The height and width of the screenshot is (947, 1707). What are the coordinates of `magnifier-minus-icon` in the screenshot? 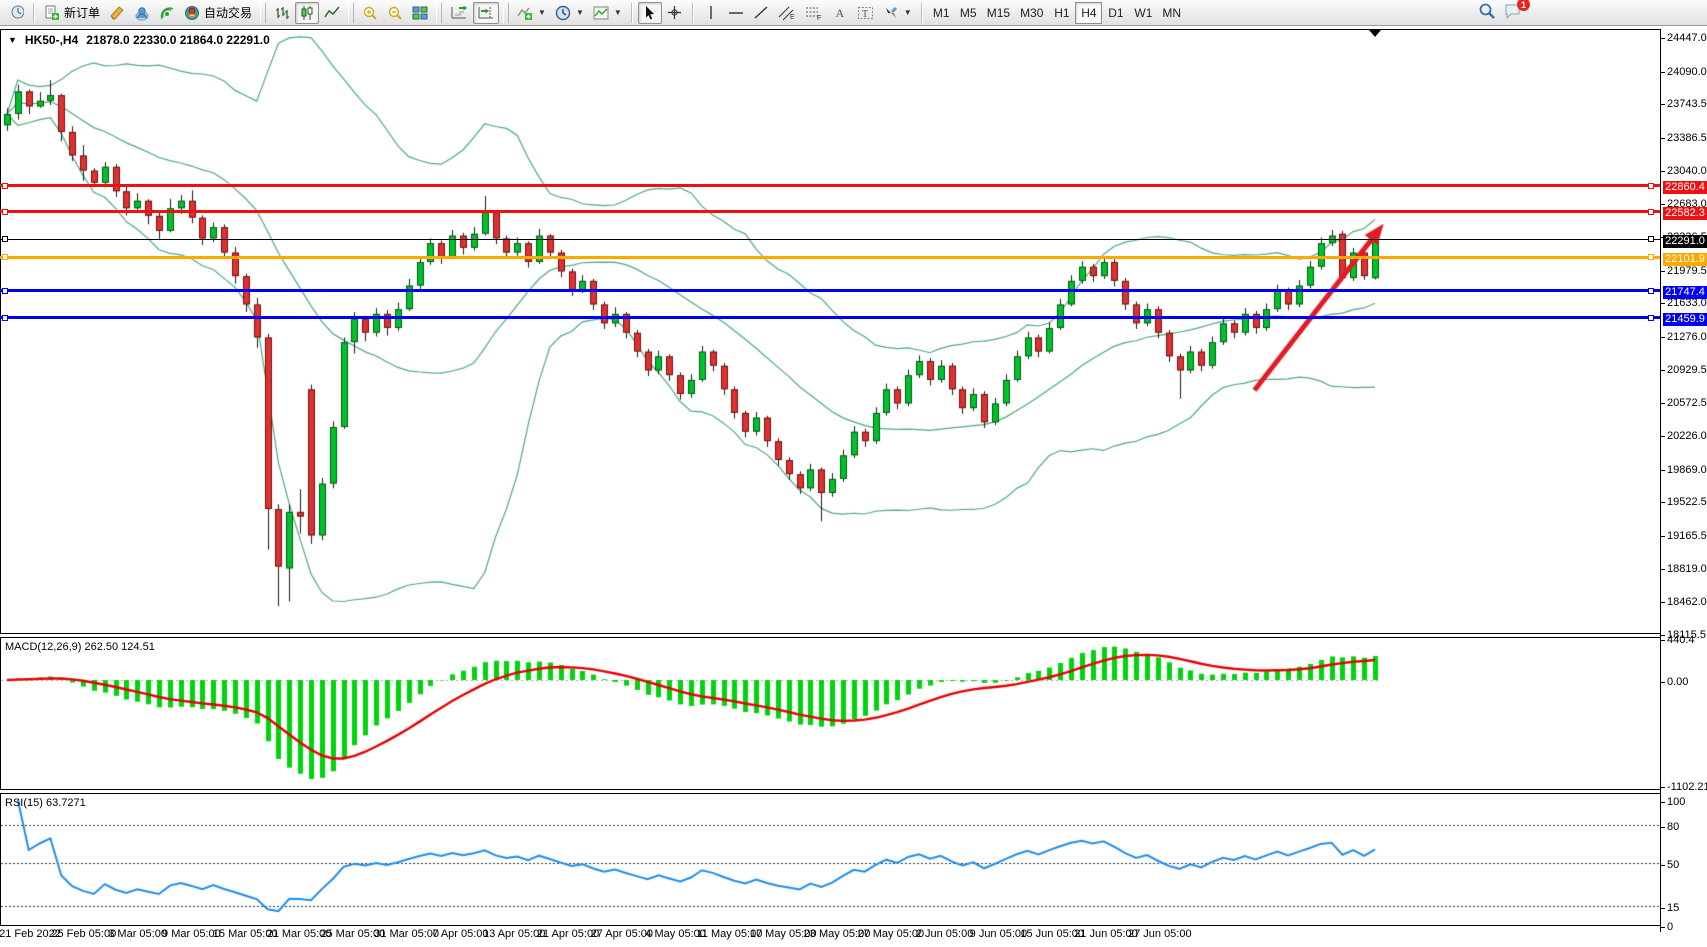 It's located at (395, 13).